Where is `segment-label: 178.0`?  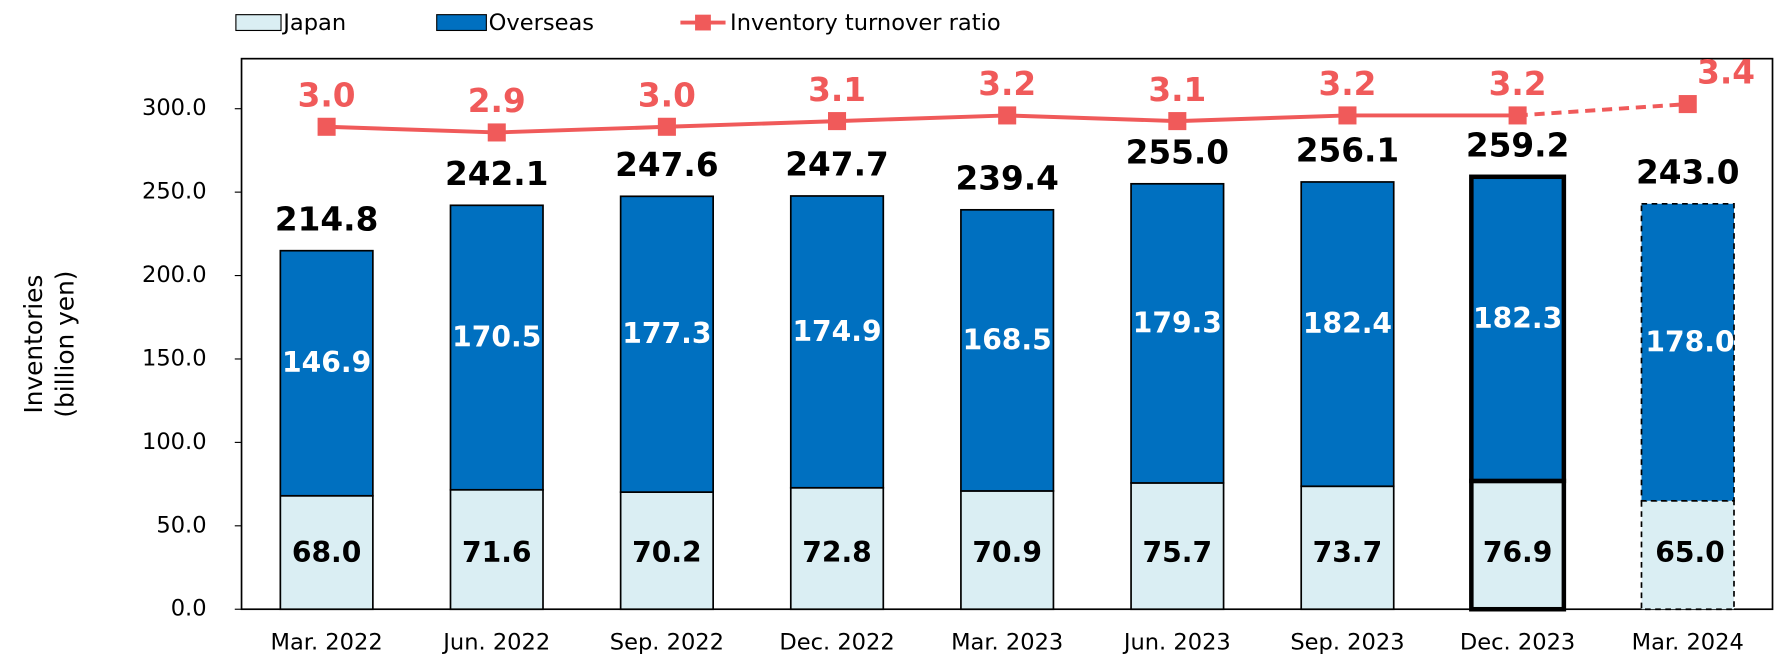 segment-label: 178.0 is located at coordinates (1689, 341).